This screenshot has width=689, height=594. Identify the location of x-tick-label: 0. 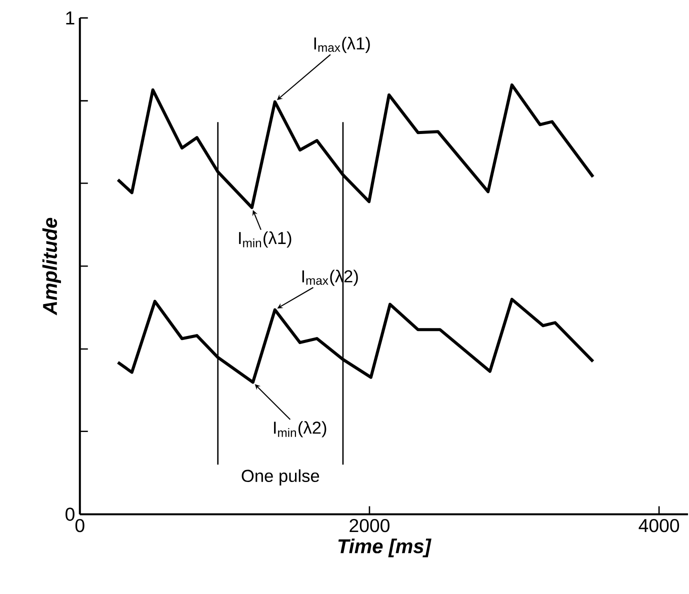
(79, 525).